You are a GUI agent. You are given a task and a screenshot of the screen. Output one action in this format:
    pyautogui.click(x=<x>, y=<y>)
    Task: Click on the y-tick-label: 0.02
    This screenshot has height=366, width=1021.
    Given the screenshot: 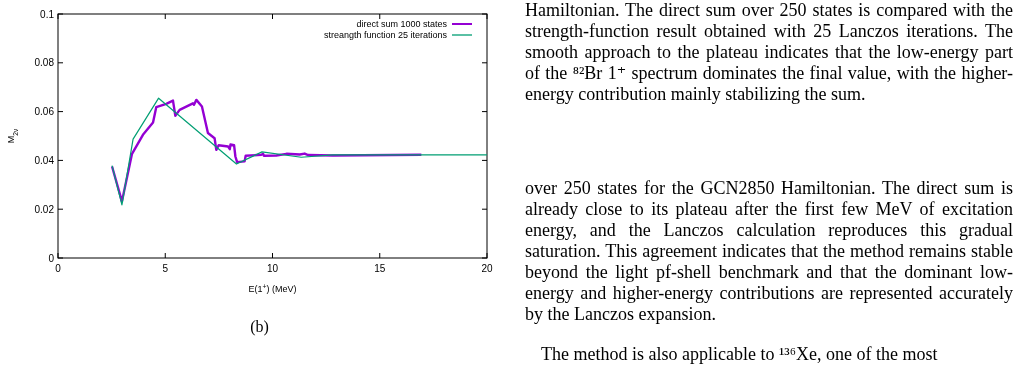 What is the action you would take?
    pyautogui.click(x=44, y=209)
    